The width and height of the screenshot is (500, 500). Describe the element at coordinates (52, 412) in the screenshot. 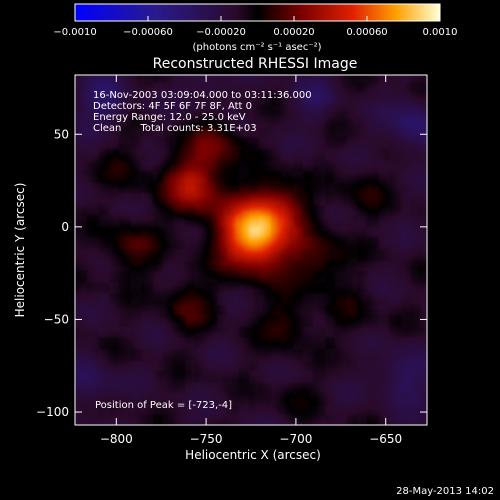

I see `y-tick-label: −100` at that location.